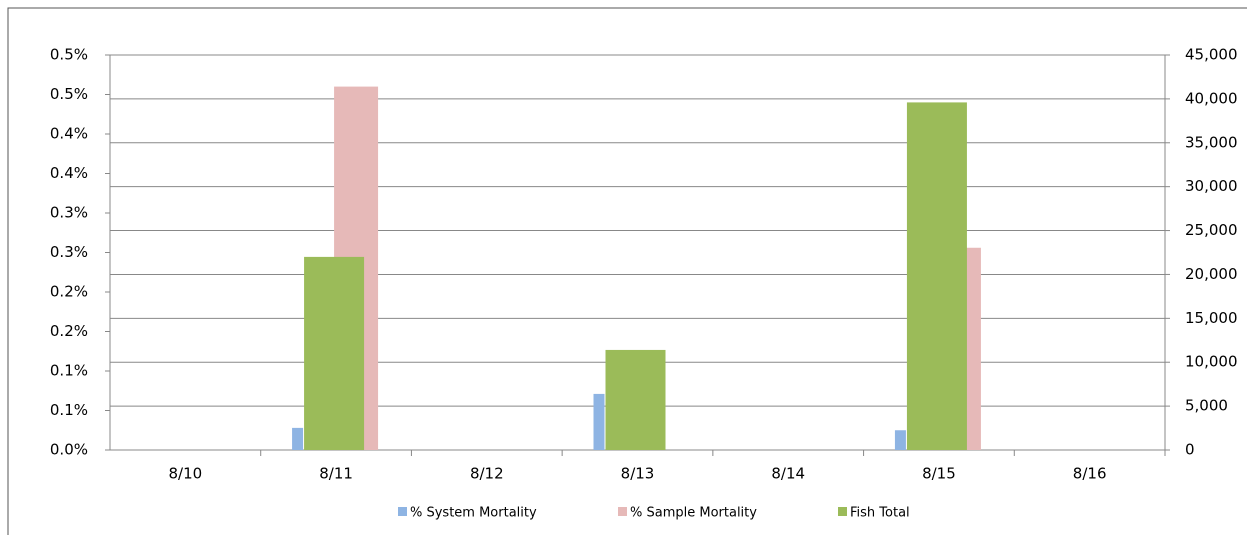  Describe the element at coordinates (1211, 274) in the screenshot. I see `y2-tick-label: 20,000` at that location.